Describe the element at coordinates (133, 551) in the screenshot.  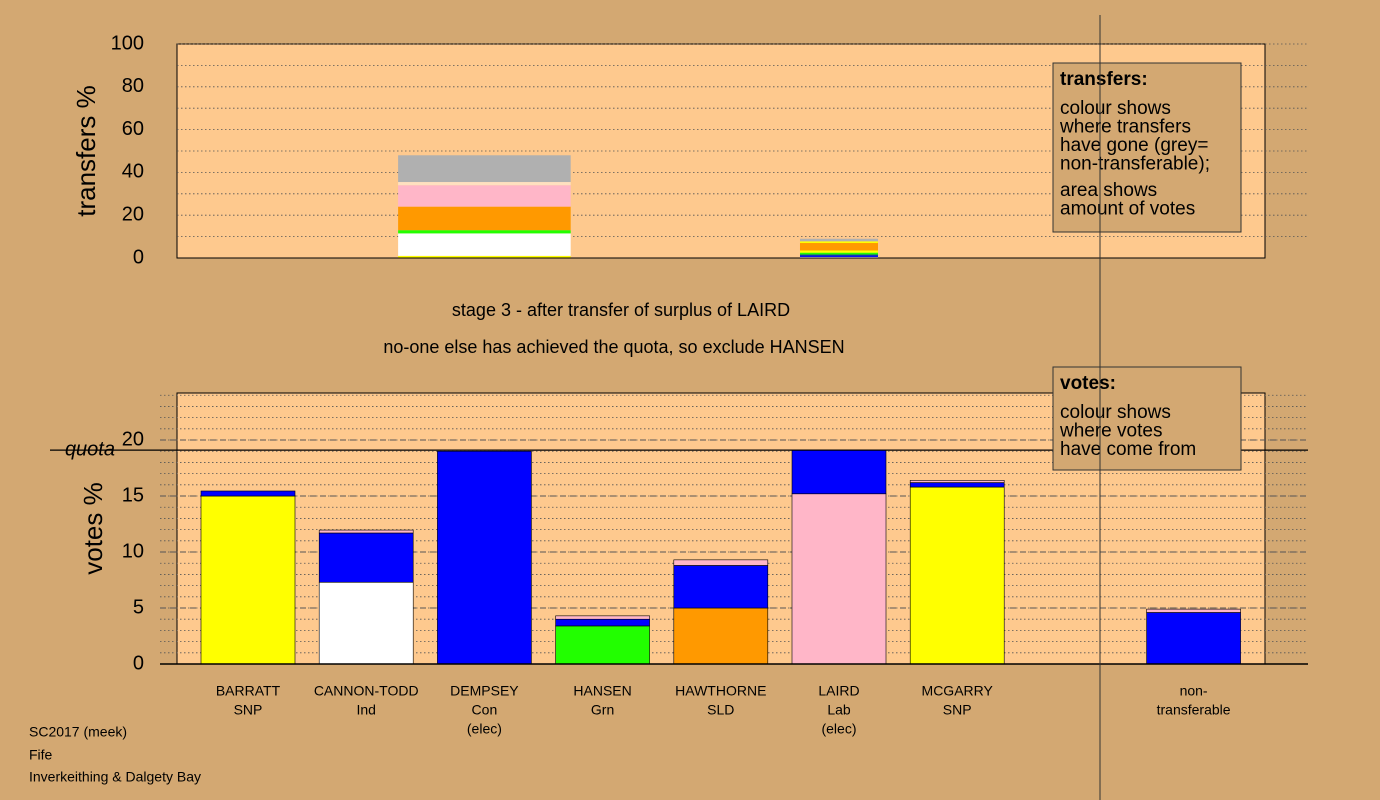
I see `y-tick-label: 10` at that location.